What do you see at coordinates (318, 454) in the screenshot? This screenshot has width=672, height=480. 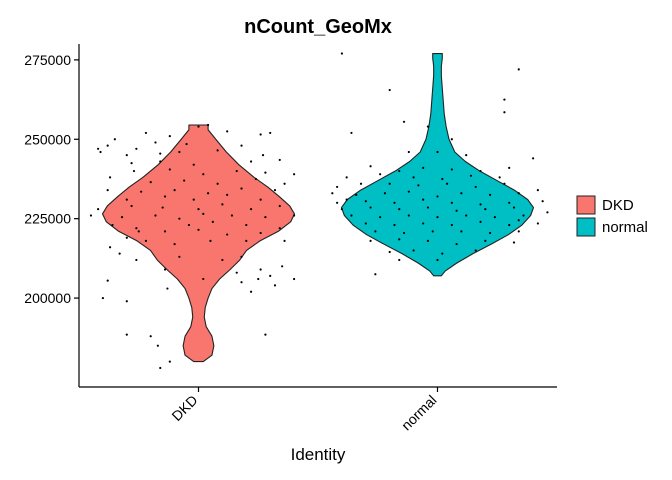 I see `x-axis-label: Identity` at bounding box center [318, 454].